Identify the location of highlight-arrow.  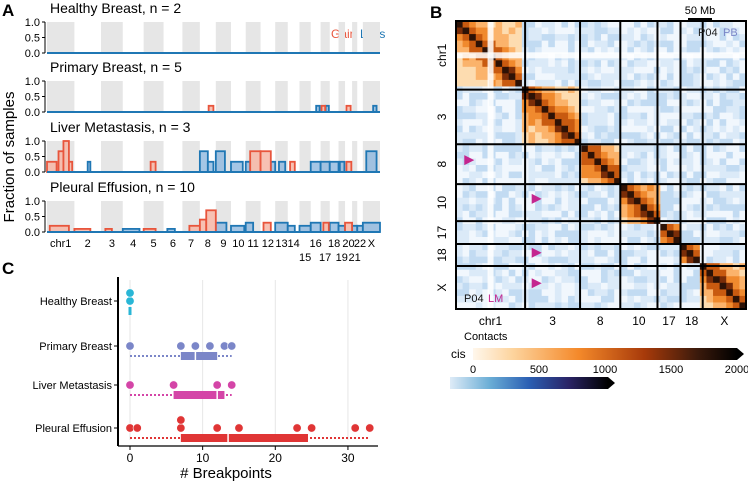
(536, 283).